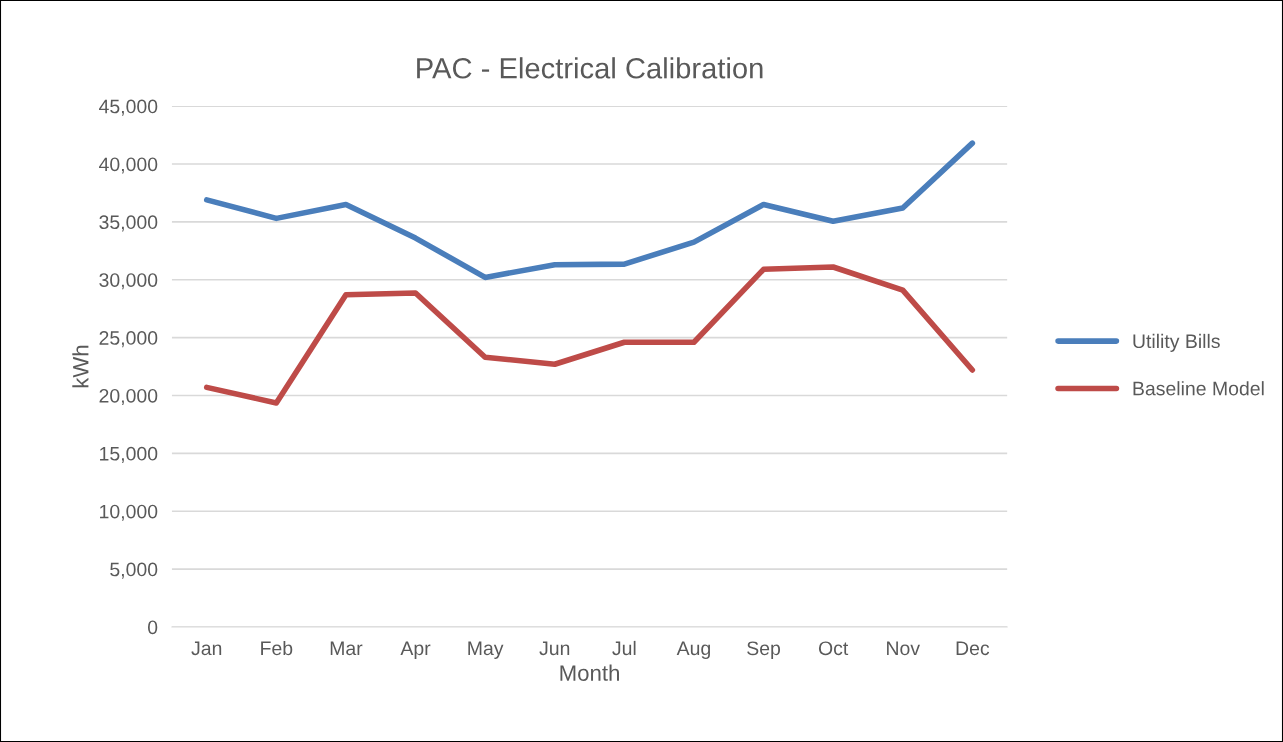 Image resolution: width=1283 pixels, height=742 pixels. I want to click on x-tick-label: Feb, so click(277, 648).